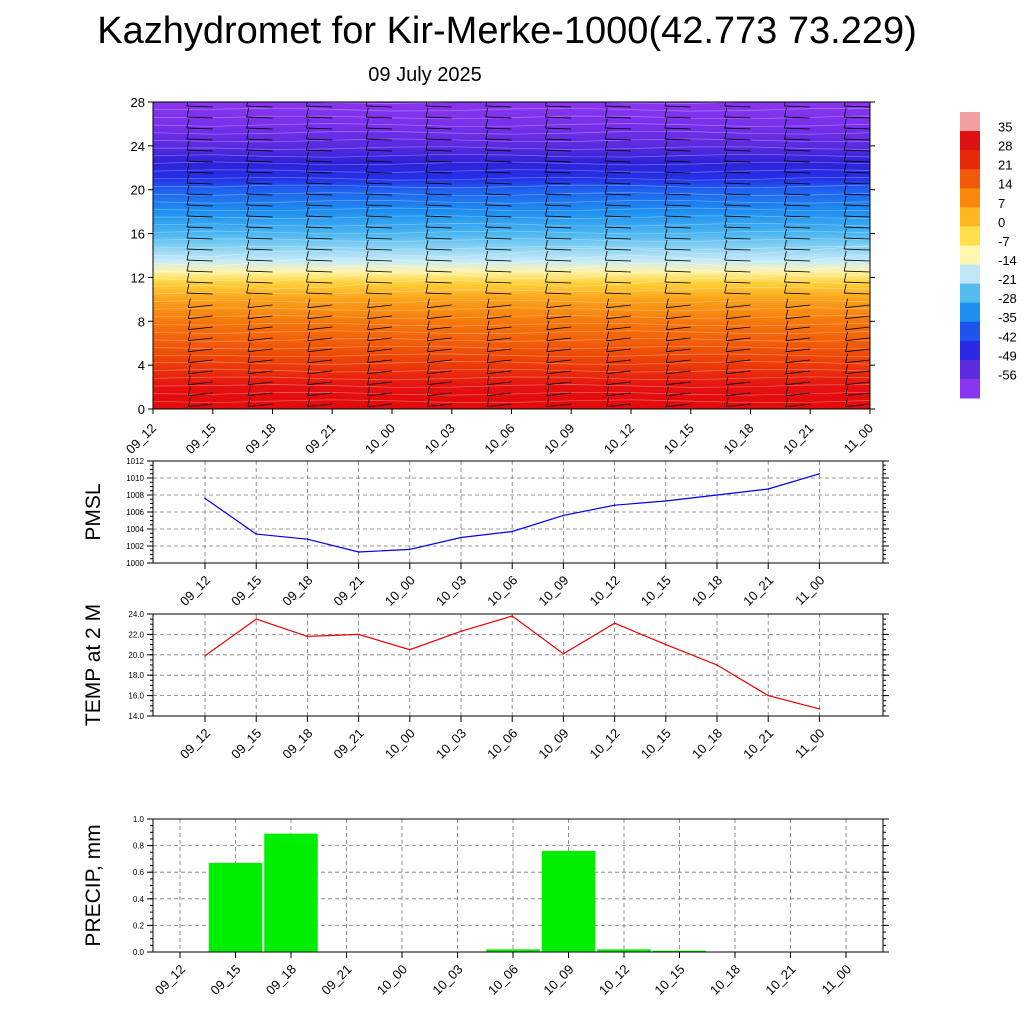 Image resolution: width=1024 pixels, height=1024 pixels. I want to click on plot-frame, so click(518, 512).